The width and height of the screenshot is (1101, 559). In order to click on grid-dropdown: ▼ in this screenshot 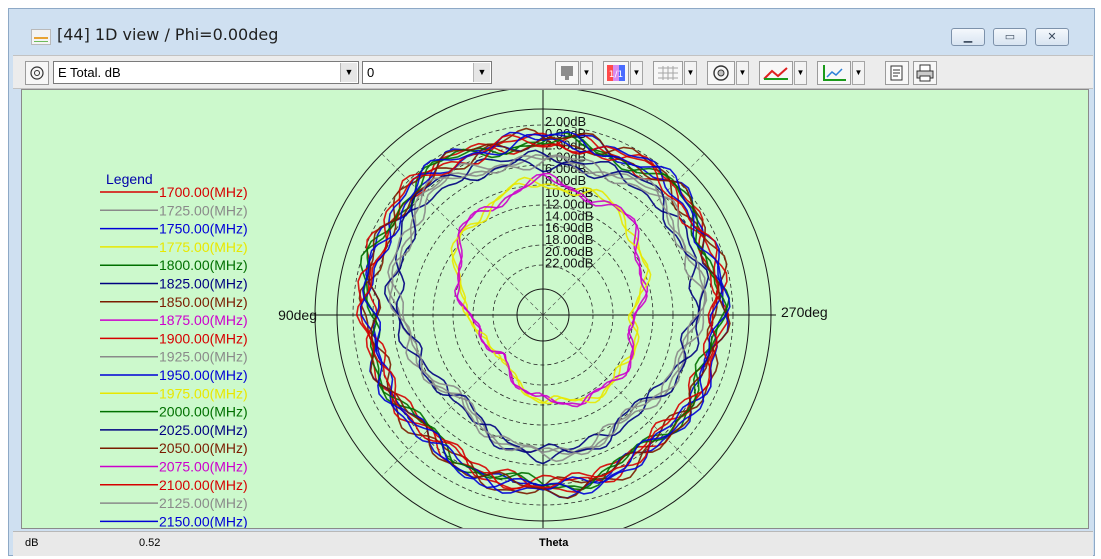, I will do `click(690, 73)`.